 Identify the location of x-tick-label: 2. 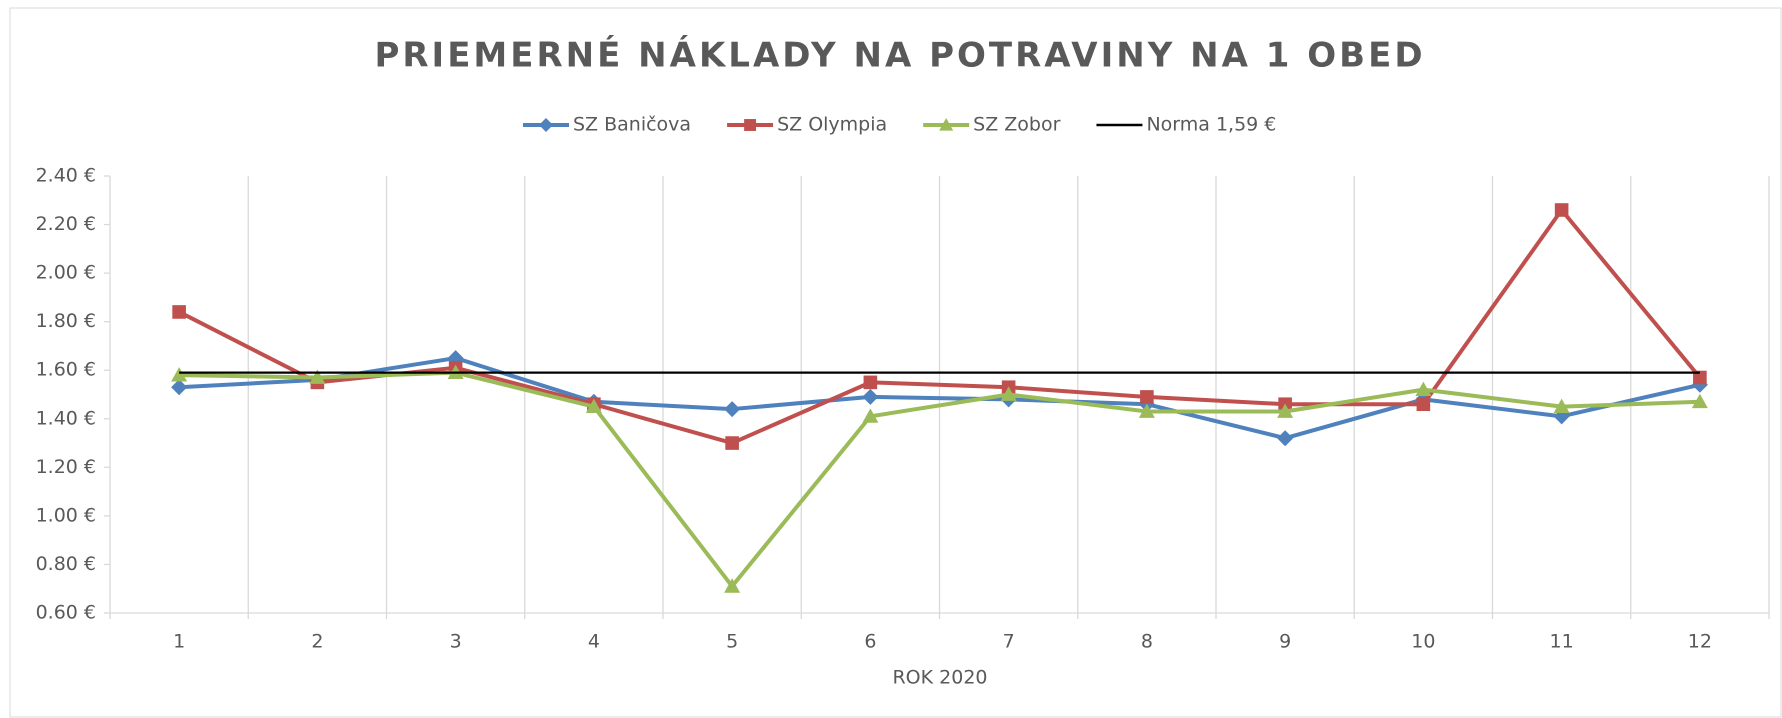
(317, 642).